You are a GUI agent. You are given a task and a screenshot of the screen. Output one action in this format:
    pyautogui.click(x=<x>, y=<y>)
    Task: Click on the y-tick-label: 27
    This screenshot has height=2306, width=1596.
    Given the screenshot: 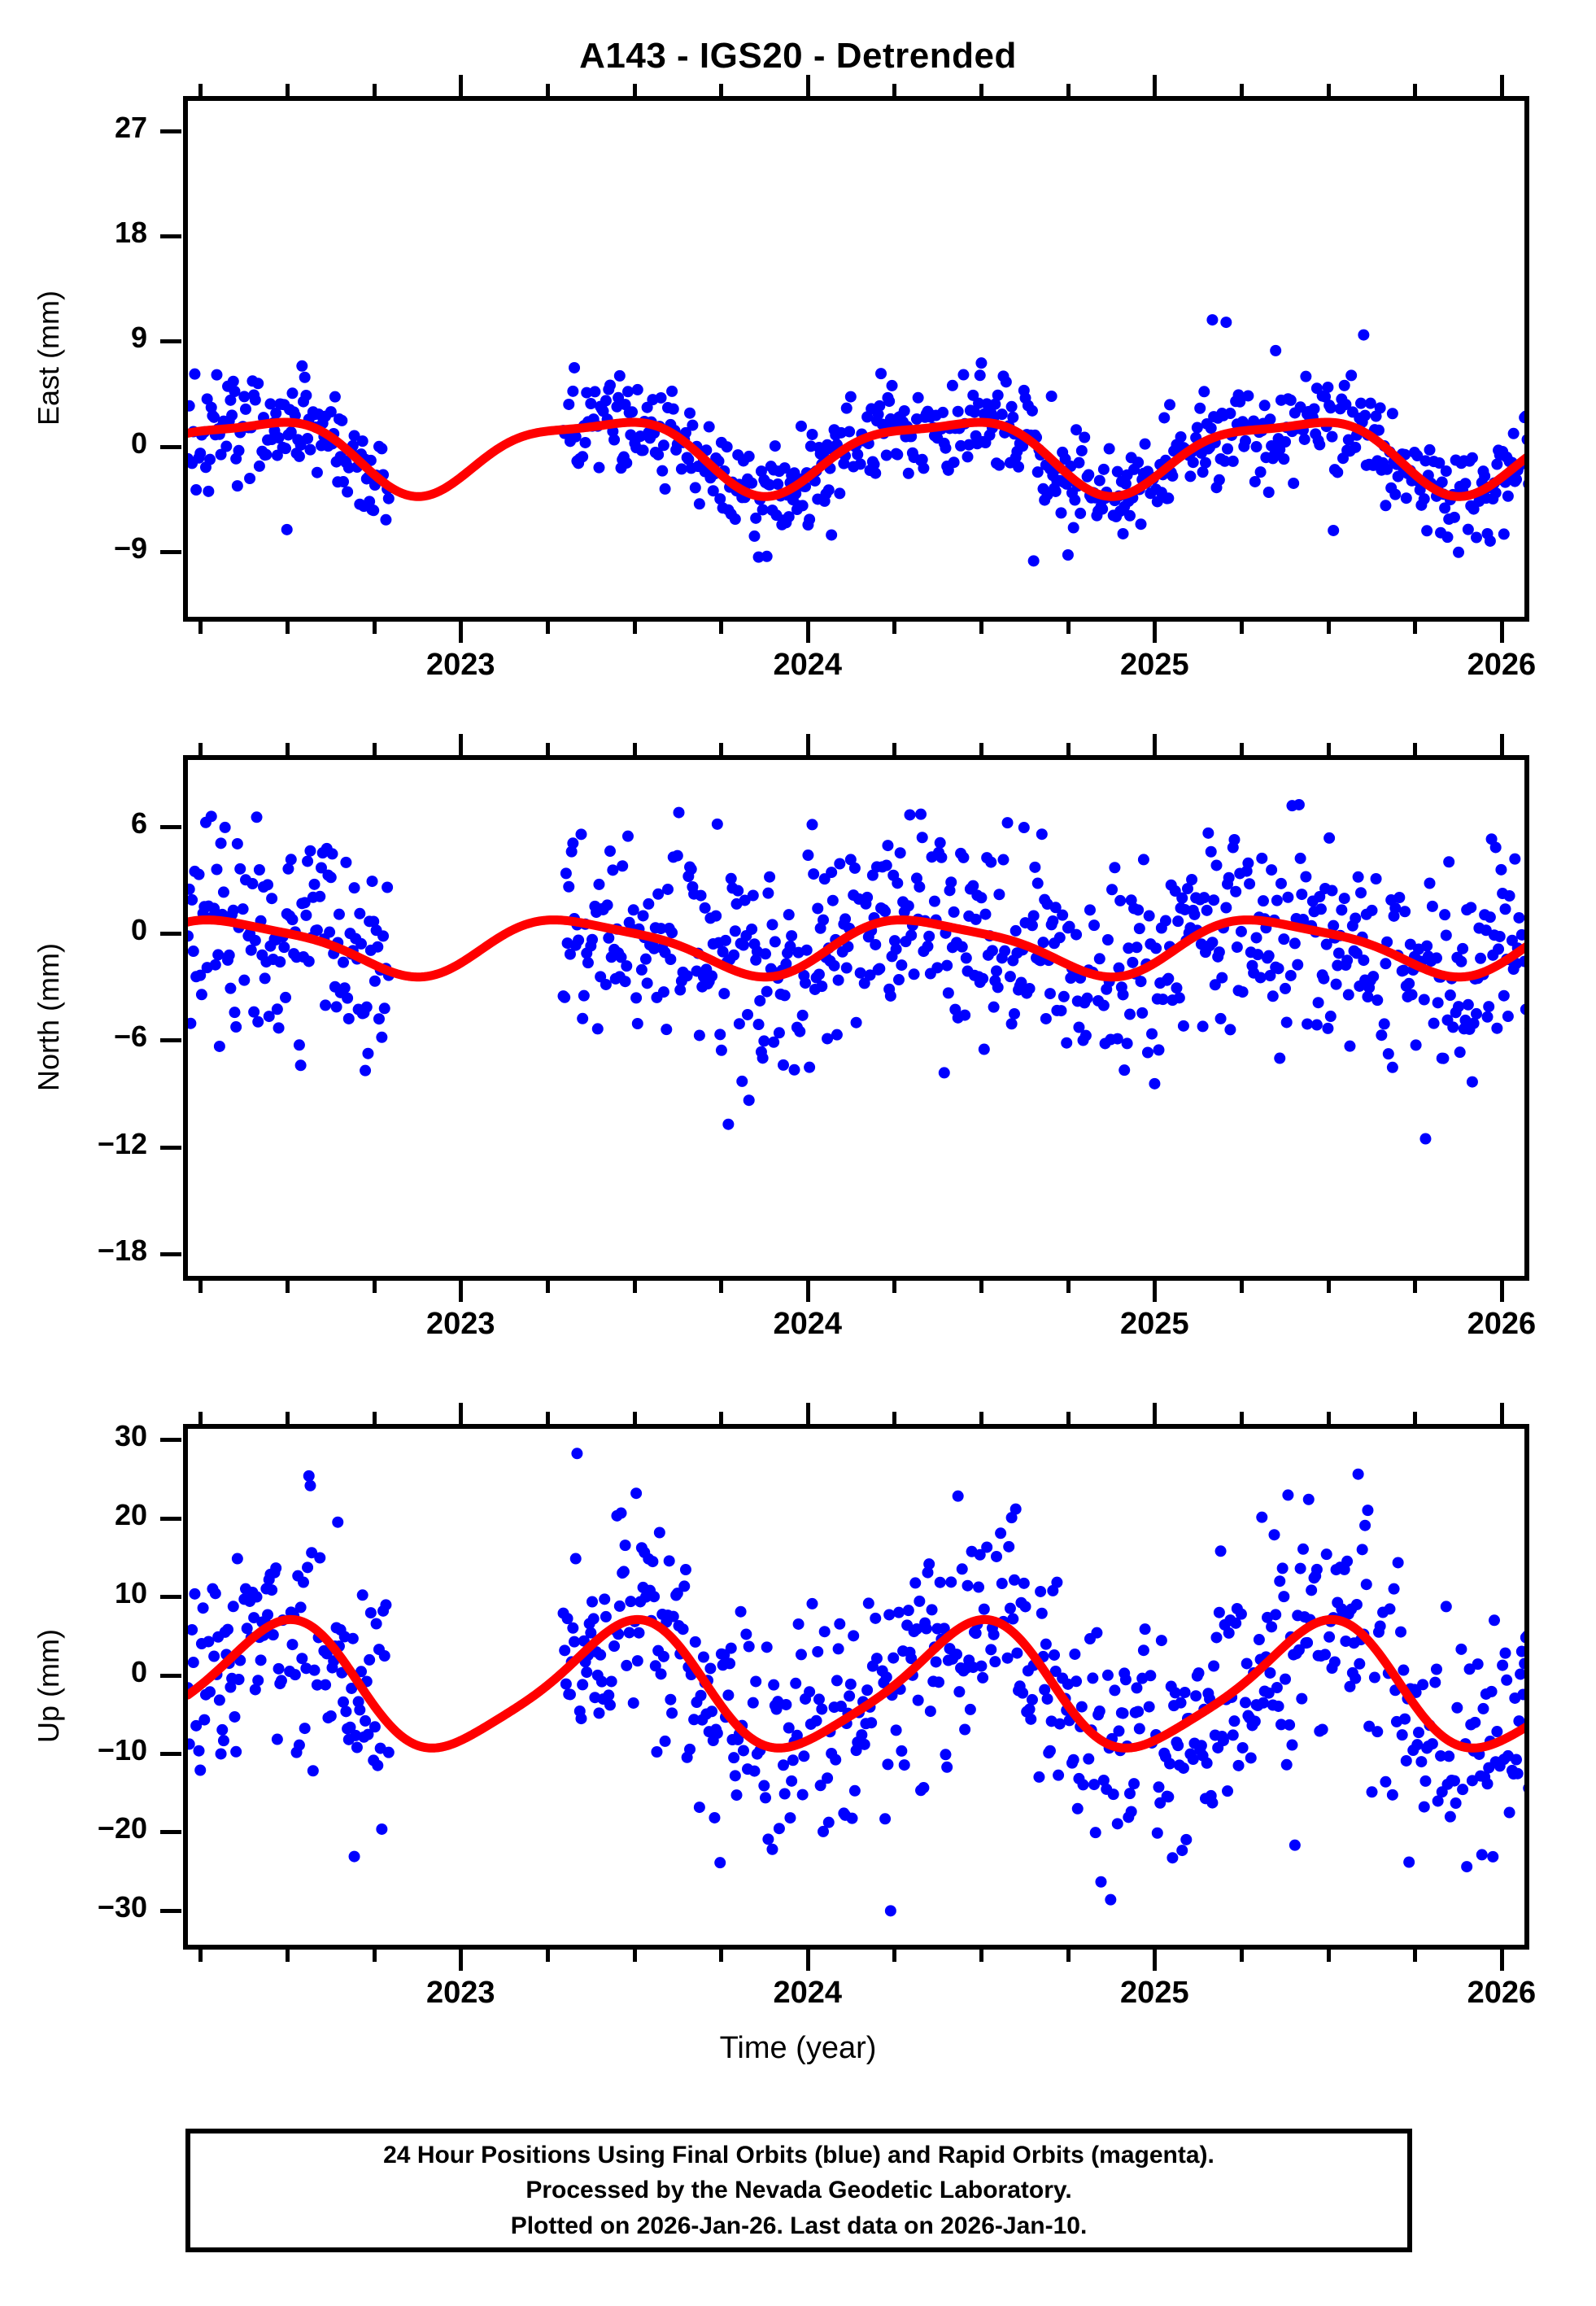 What is the action you would take?
    pyautogui.click(x=130, y=128)
    